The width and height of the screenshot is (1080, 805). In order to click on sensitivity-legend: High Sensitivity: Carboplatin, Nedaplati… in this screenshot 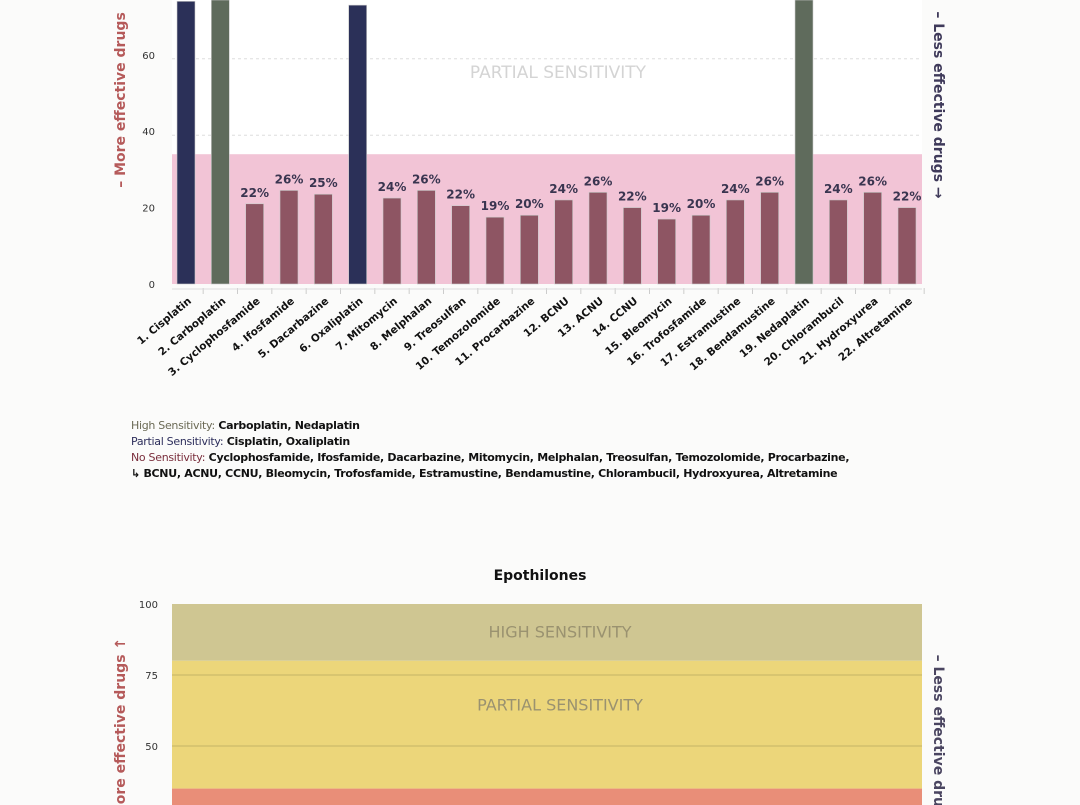, I will do `click(490, 450)`.